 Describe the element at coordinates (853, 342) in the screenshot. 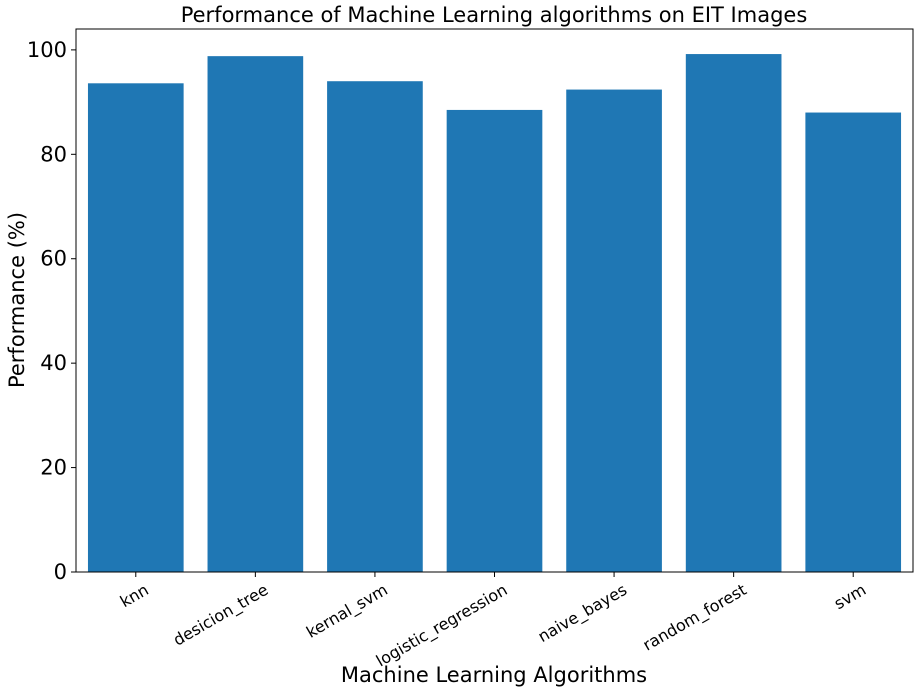

I see `bar-svm` at that location.